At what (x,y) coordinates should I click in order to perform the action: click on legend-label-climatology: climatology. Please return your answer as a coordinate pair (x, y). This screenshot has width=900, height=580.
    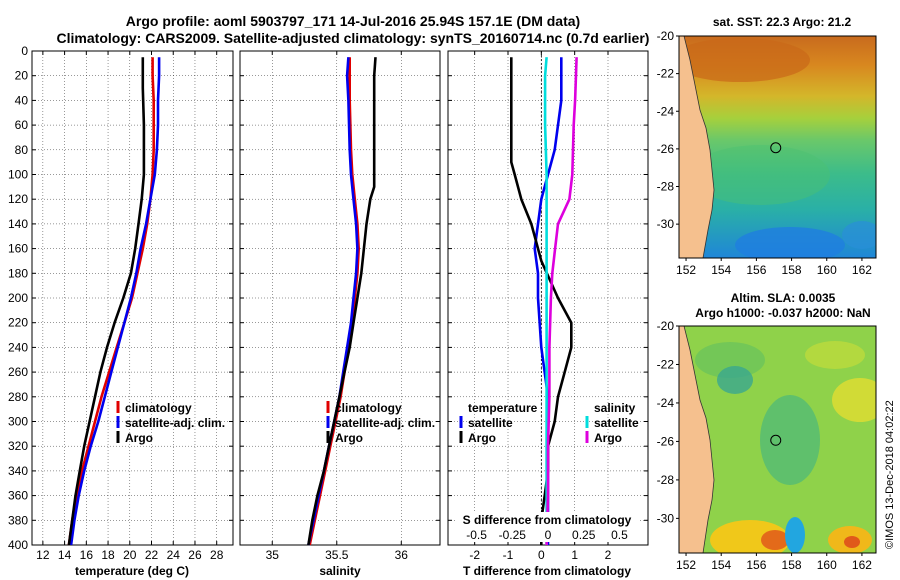
    Looking at the image, I should click on (158, 408).